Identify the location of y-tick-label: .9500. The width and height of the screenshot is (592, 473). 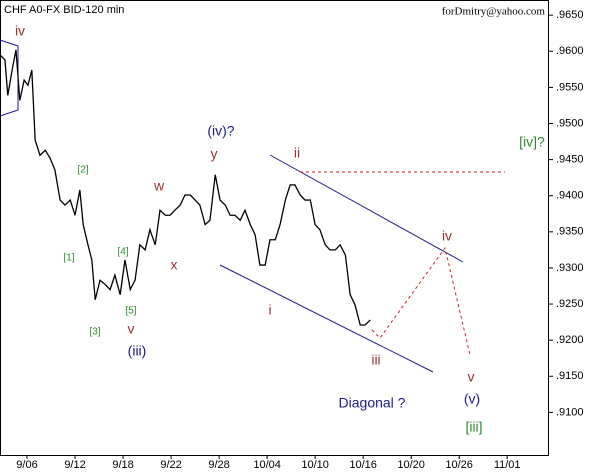
(570, 123).